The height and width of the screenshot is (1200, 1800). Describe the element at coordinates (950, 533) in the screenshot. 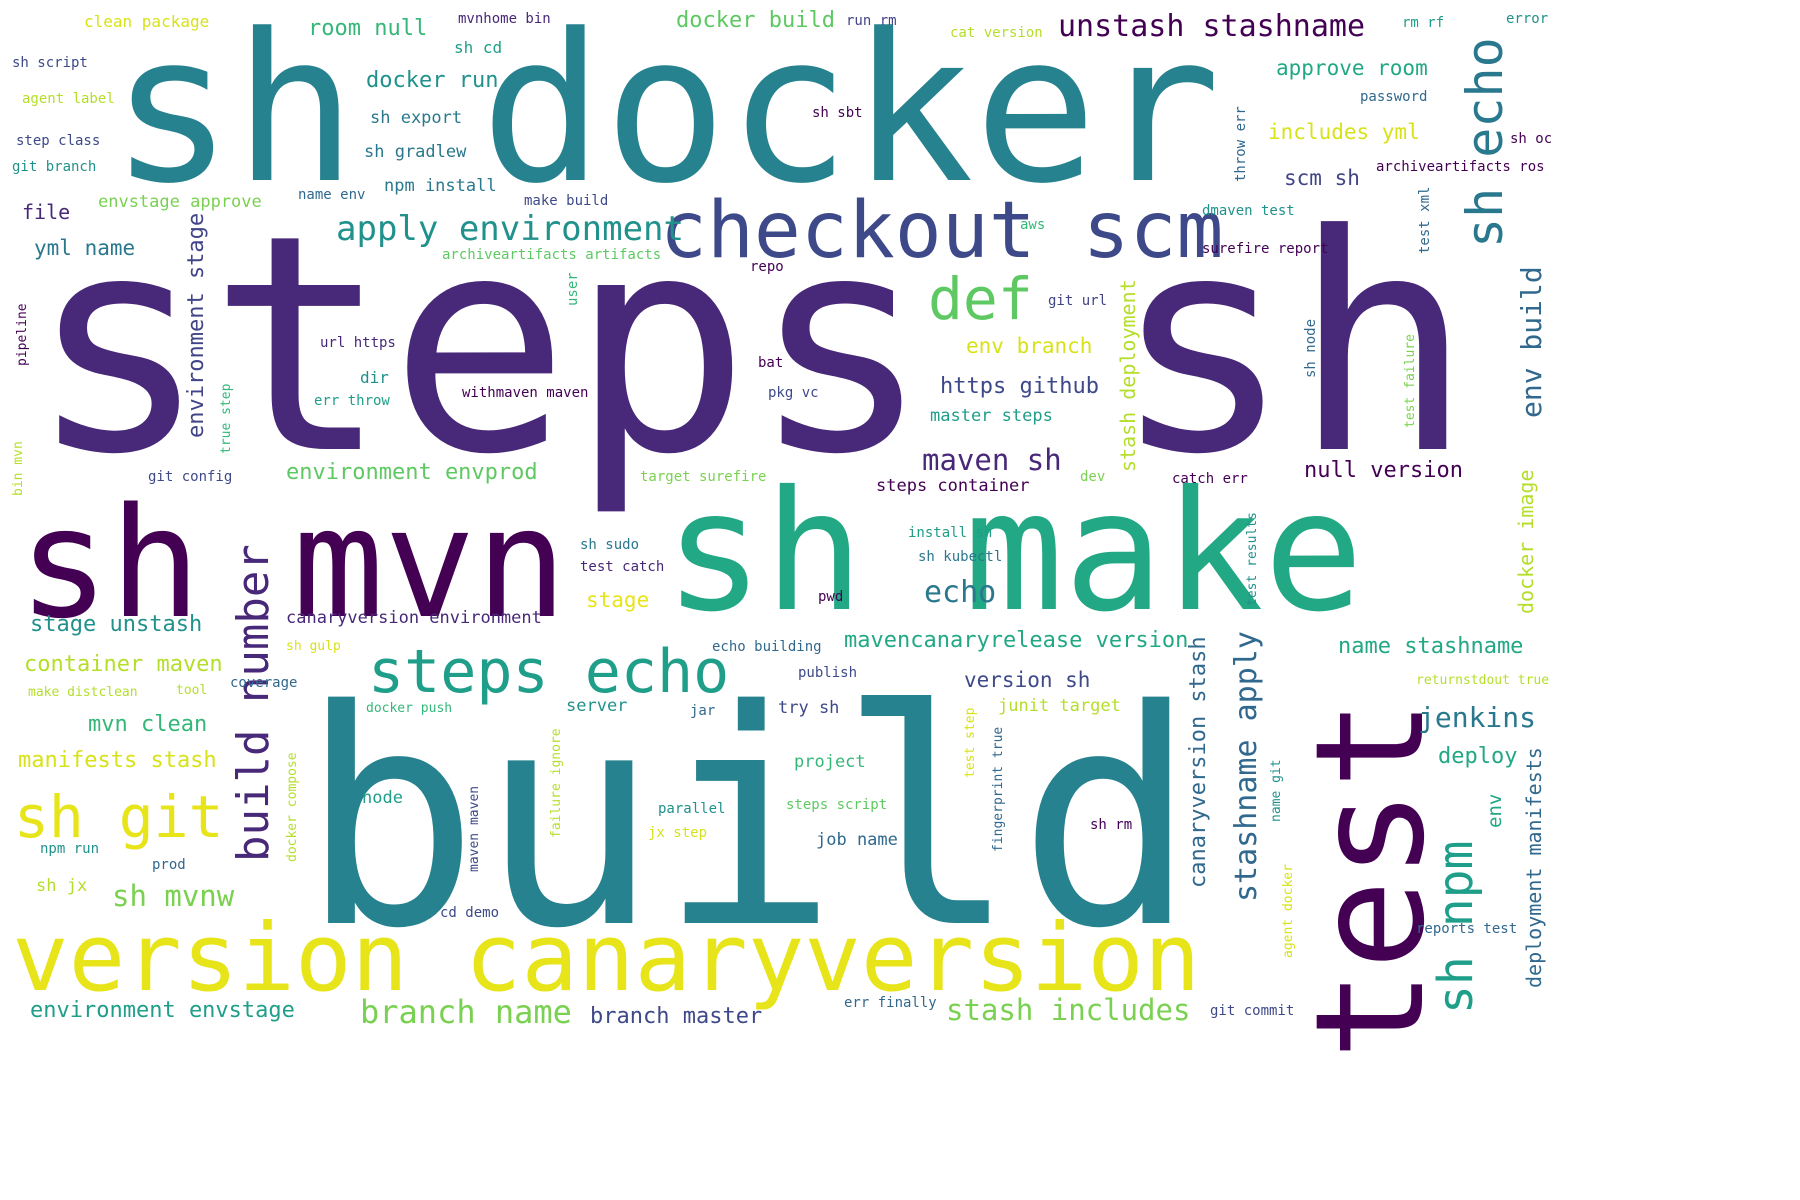

I see `cloud-word: install sh` at that location.